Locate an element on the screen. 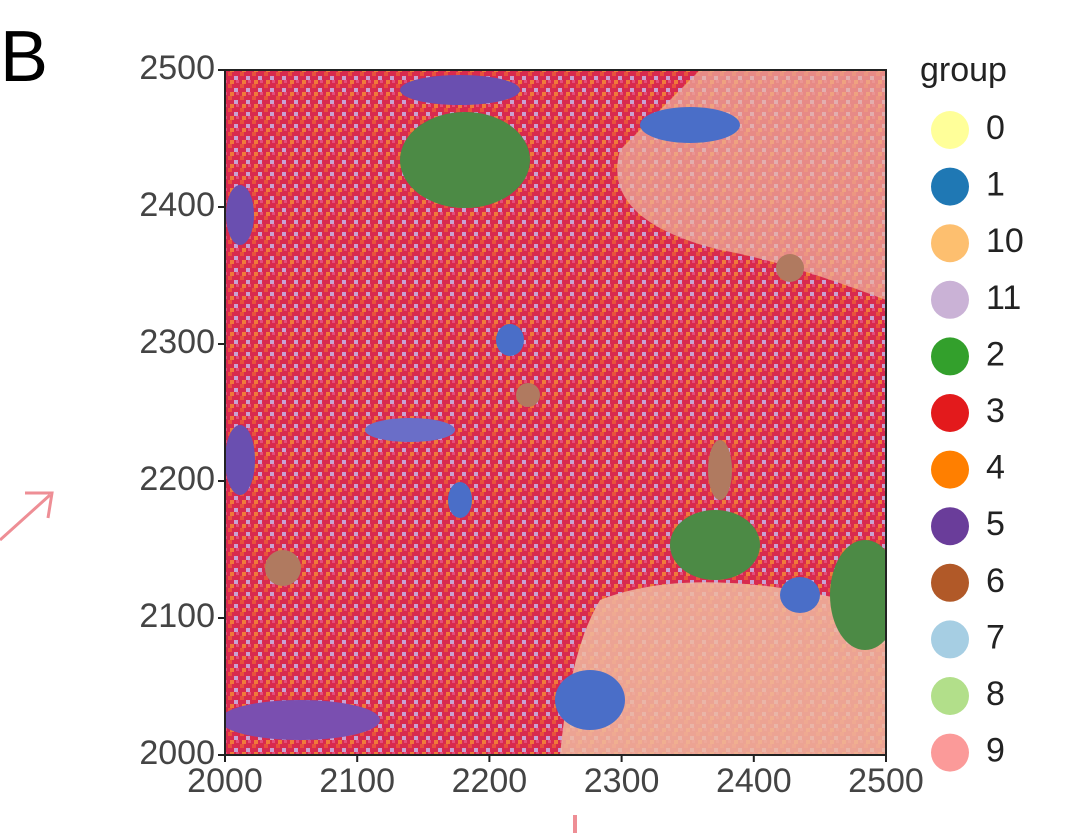 This screenshot has height=838, width=1072. legend-label: 5 is located at coordinates (995, 524).